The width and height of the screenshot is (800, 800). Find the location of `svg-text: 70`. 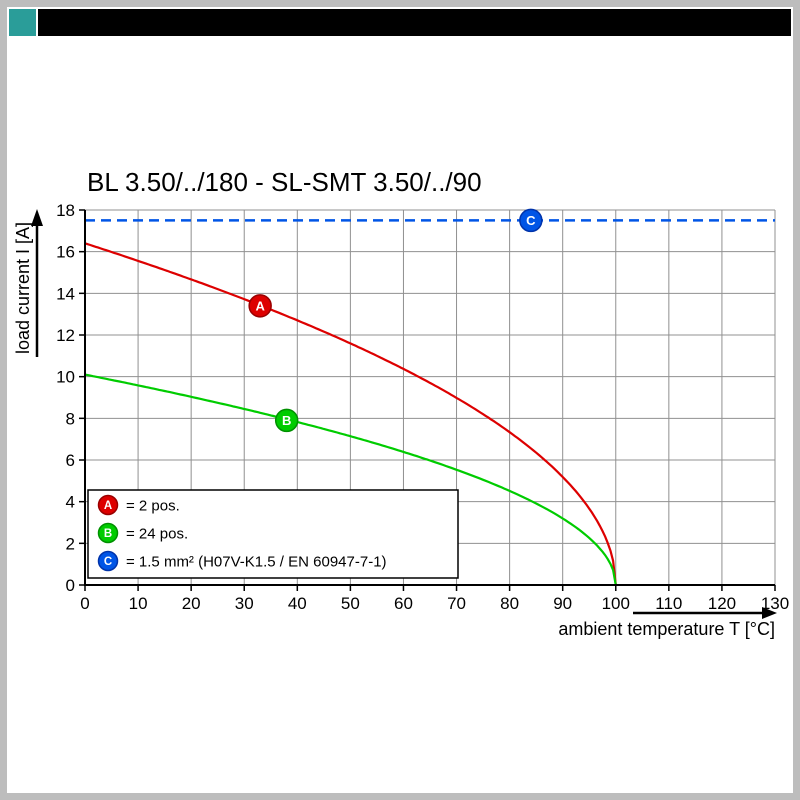

svg-text: 70 is located at coordinates (456, 603).